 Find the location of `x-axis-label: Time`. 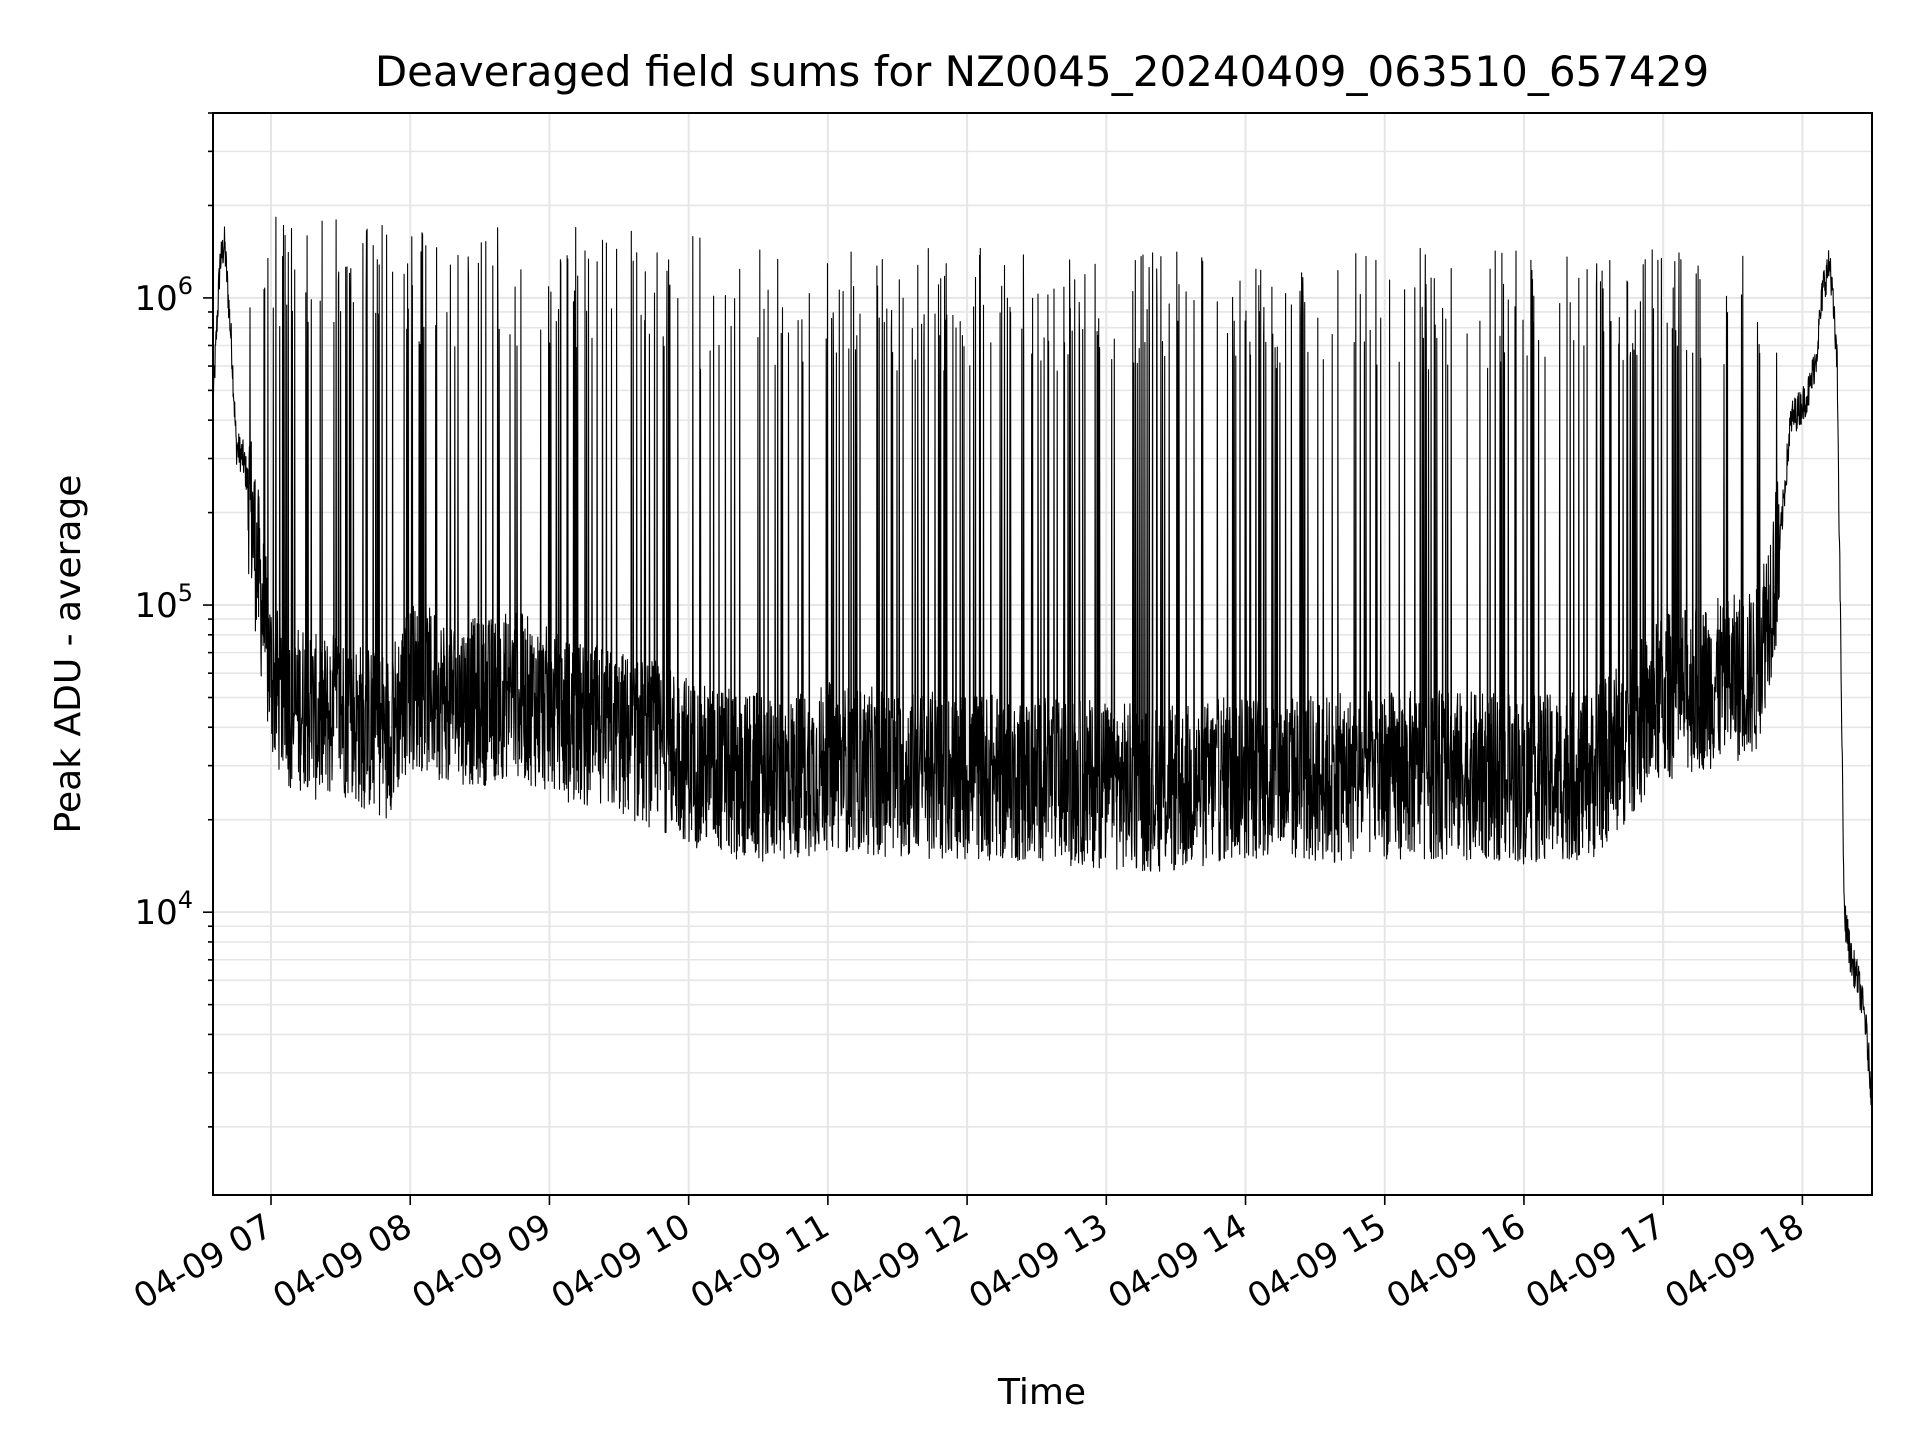

x-axis-label: Time is located at coordinates (1041, 1392).